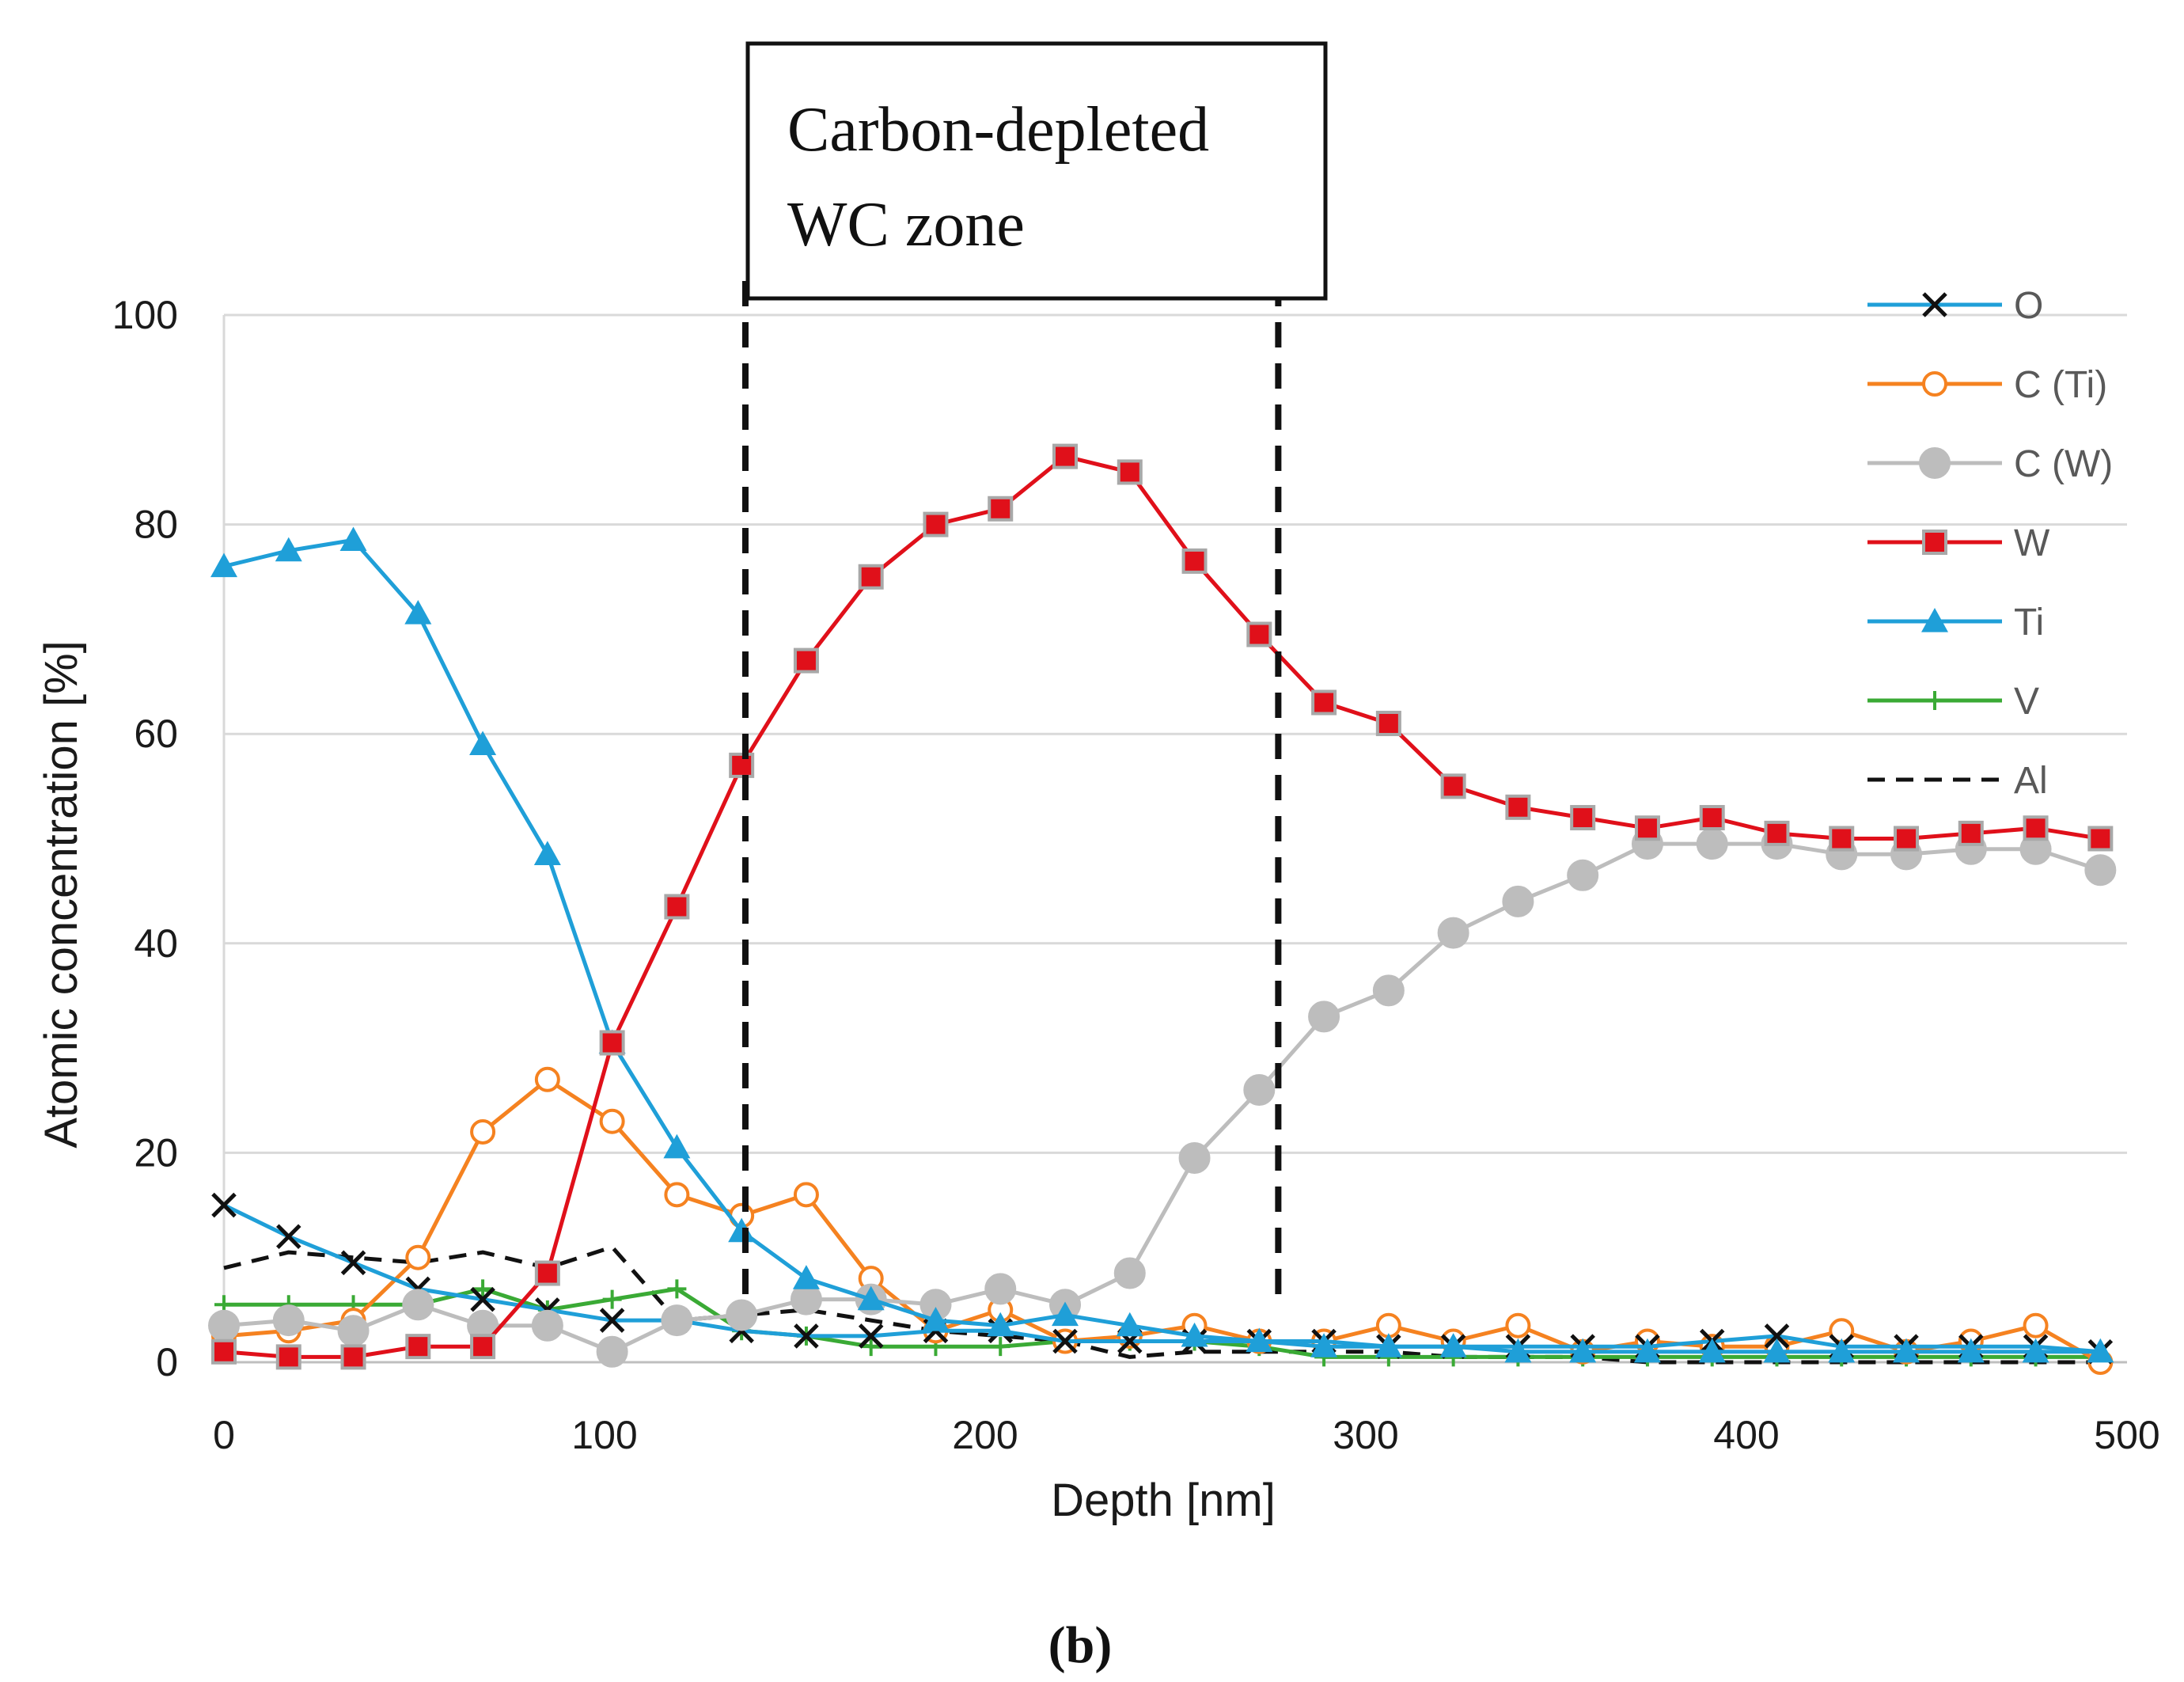 The height and width of the screenshot is (1682, 2184). I want to click on legend-item-c-ti: C (Ti), so click(1987, 385).